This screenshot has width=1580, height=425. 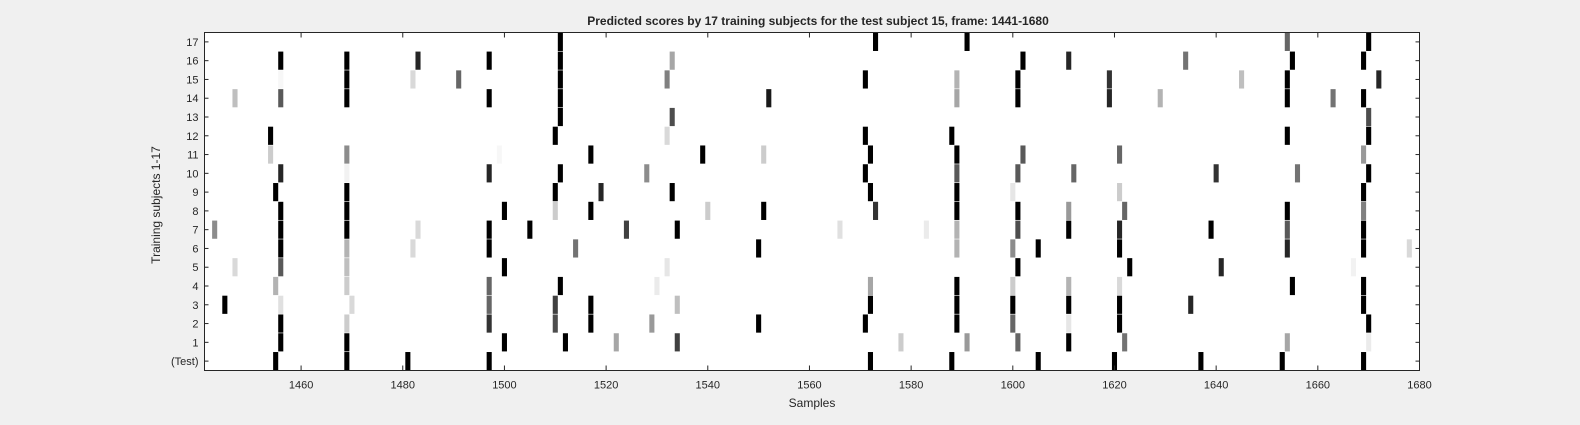 What do you see at coordinates (192, 137) in the screenshot?
I see `y-tick-label: 12` at bounding box center [192, 137].